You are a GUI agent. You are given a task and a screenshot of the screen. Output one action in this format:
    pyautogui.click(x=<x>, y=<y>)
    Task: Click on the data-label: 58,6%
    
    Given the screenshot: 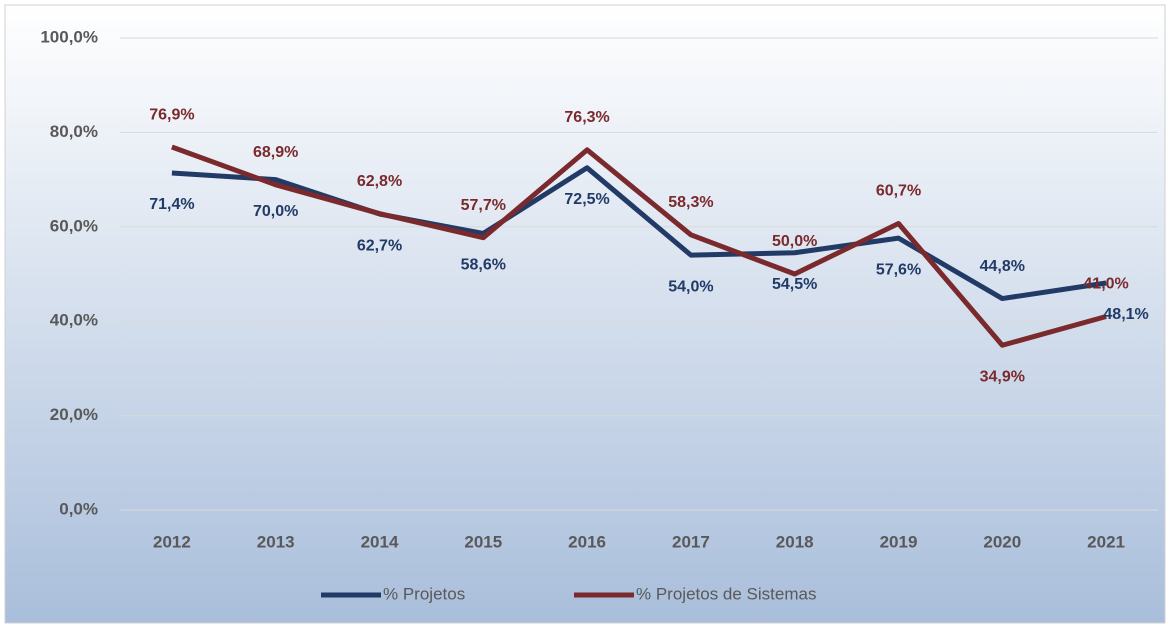 What is the action you would take?
    pyautogui.click(x=483, y=265)
    